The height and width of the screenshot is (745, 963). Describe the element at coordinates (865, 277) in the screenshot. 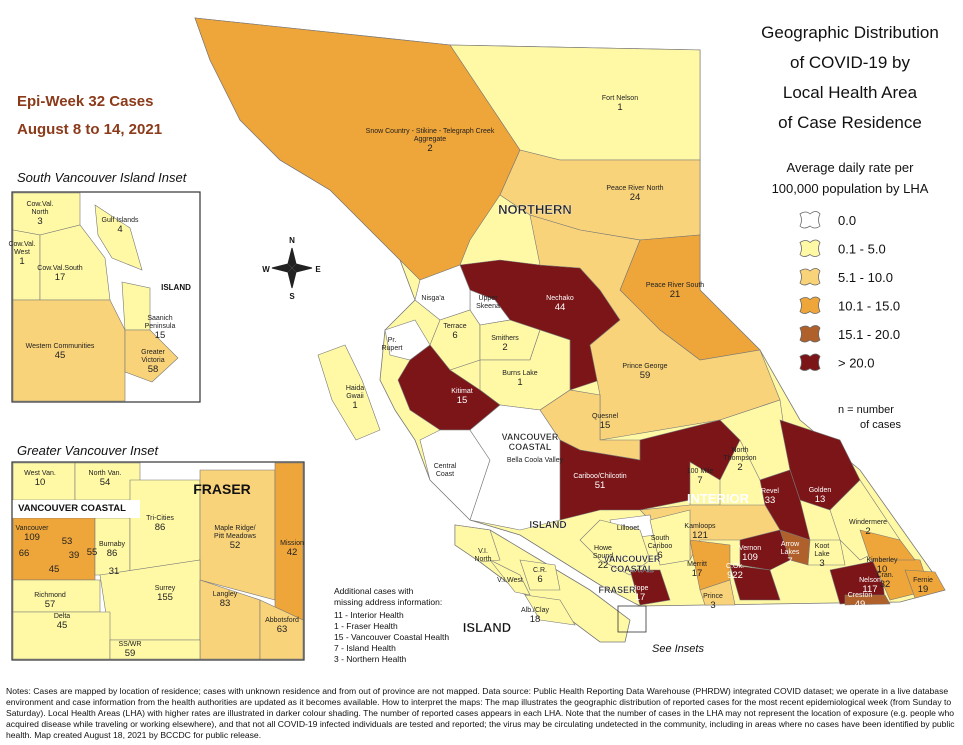

I see `legend-label: 5.1 - 10.0` at that location.